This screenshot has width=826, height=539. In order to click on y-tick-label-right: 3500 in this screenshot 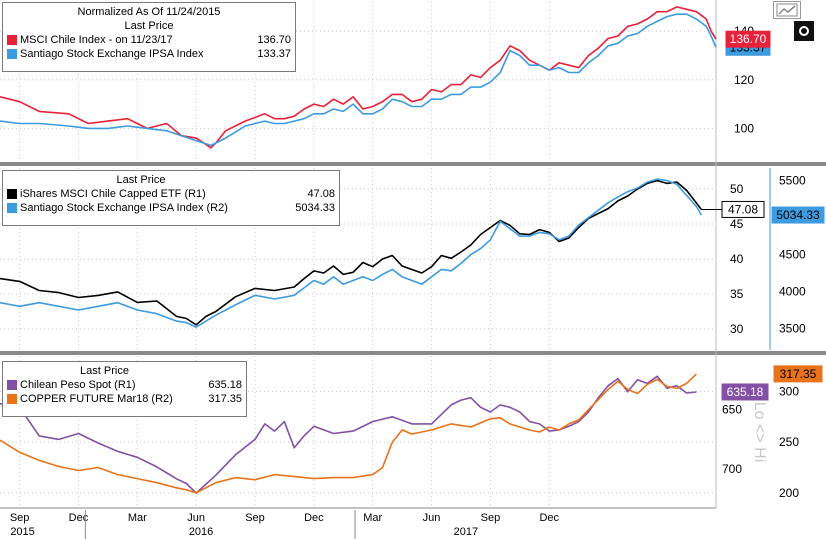, I will do `click(792, 329)`.